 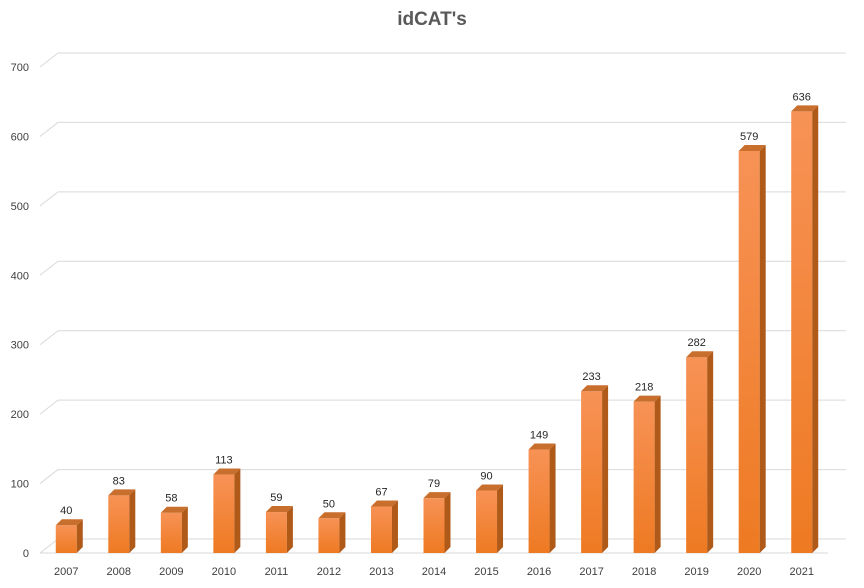 What do you see at coordinates (79, 536) in the screenshot?
I see `bar-side-2007` at bounding box center [79, 536].